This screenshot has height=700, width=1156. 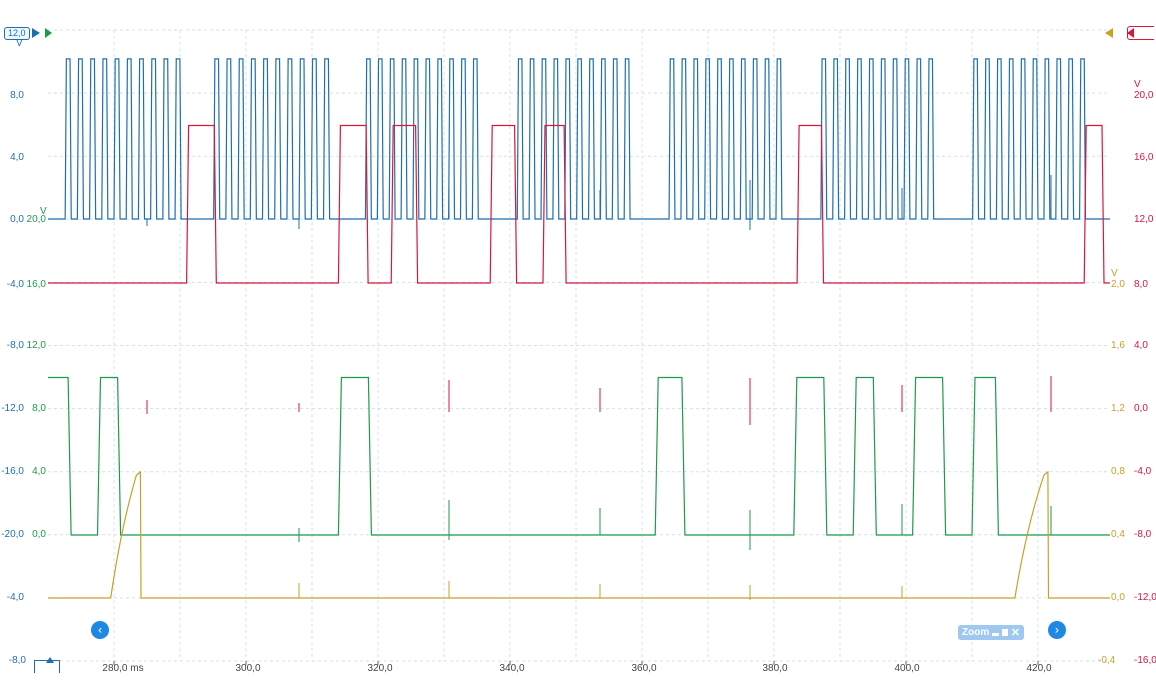 I want to click on green-axis-tick: 0,0, so click(x=39, y=534).